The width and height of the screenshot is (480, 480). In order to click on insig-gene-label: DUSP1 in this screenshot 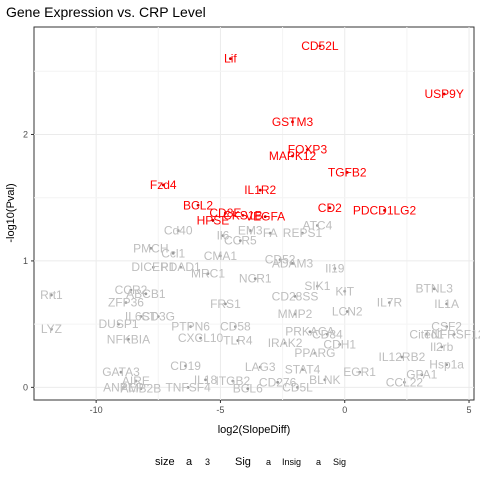, I will do `click(119, 324)`.